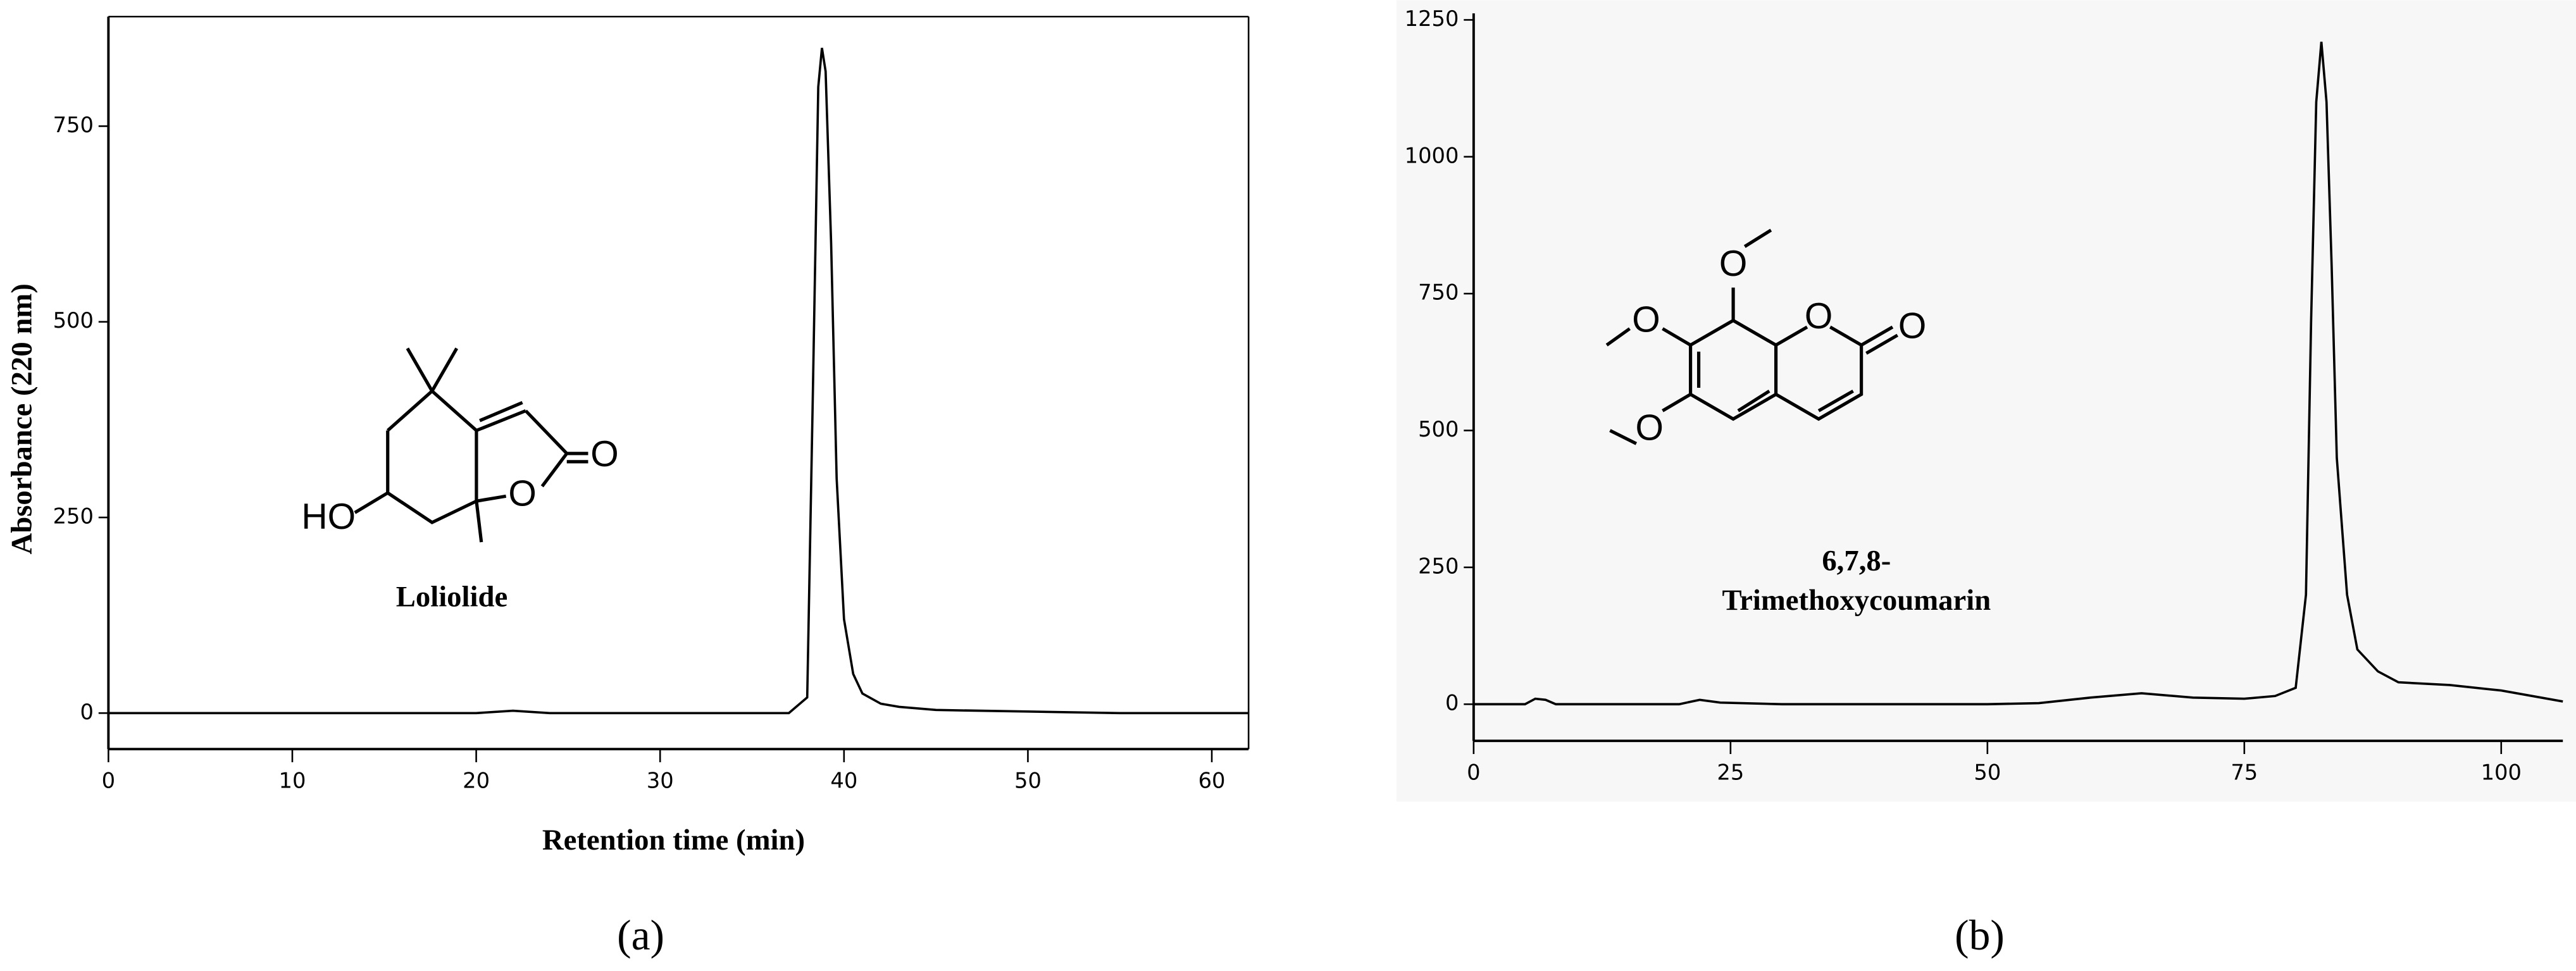  I want to click on x-tick-label: 30, so click(661, 781).